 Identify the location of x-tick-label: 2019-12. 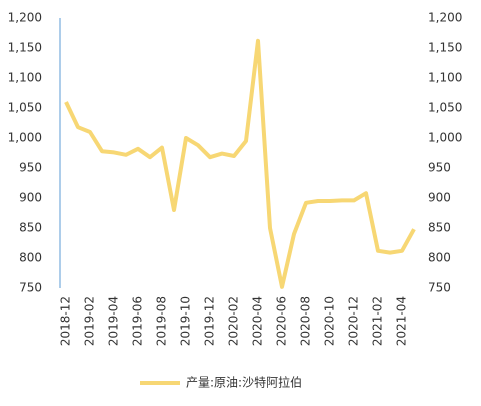
(210, 321).